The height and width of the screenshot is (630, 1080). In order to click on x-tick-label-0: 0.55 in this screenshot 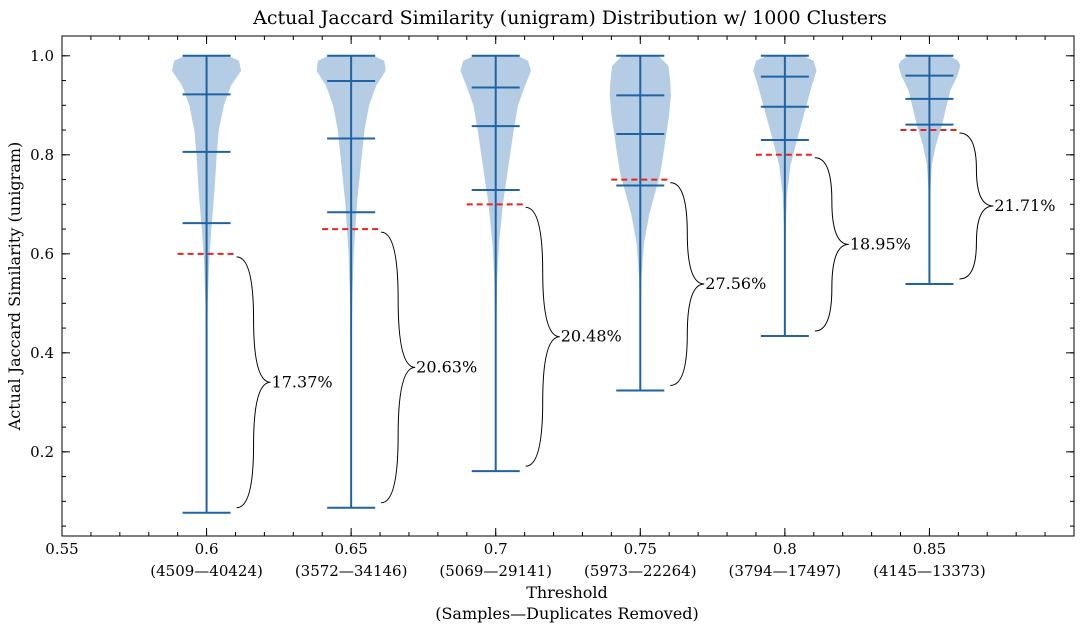, I will do `click(61, 549)`.